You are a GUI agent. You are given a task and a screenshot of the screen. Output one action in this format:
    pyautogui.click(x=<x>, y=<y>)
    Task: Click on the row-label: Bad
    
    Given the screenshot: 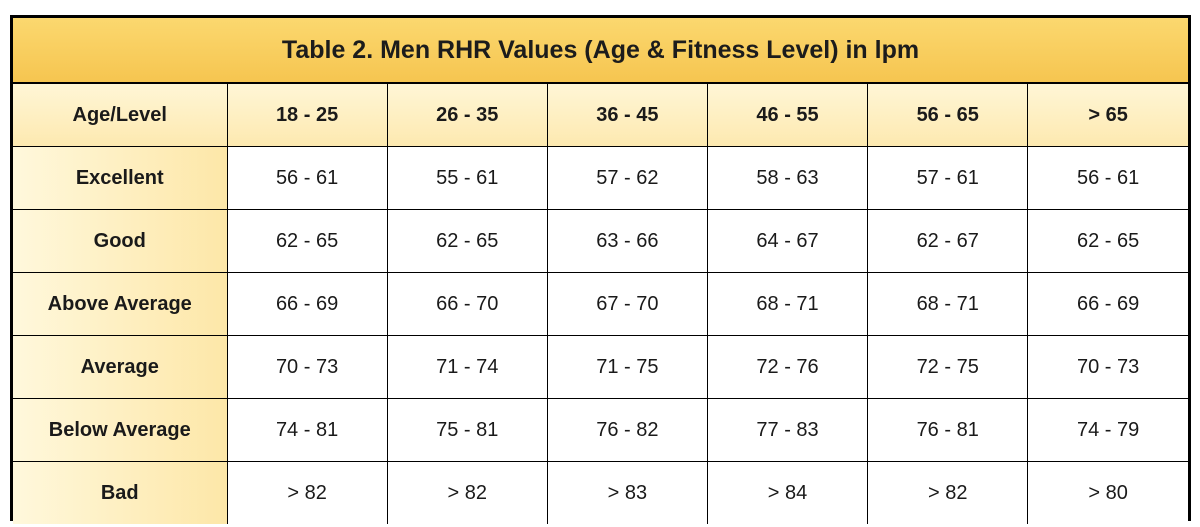 What is the action you would take?
    pyautogui.click(x=120, y=492)
    